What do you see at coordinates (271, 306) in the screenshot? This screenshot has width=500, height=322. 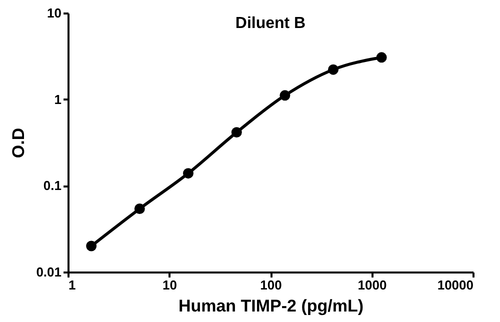 I see `x-axis-title: Human TIMP-2 (pg/mL)` at bounding box center [271, 306].